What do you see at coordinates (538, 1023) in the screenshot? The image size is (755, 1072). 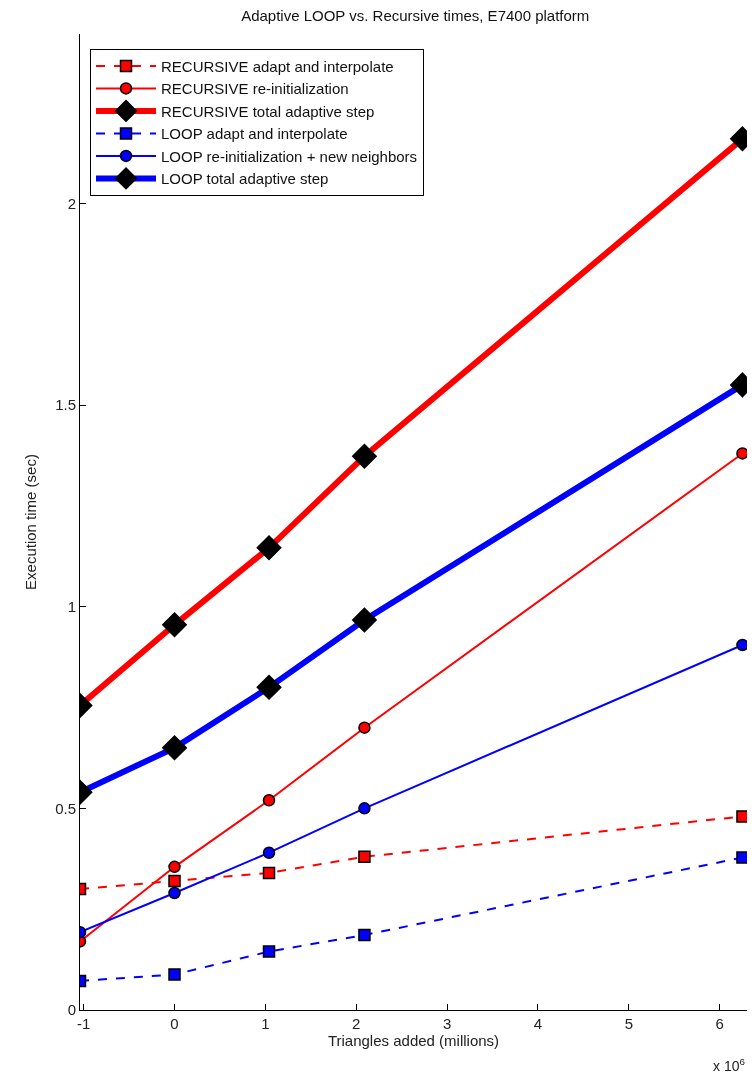 I see `x-tick-label: 4` at bounding box center [538, 1023].